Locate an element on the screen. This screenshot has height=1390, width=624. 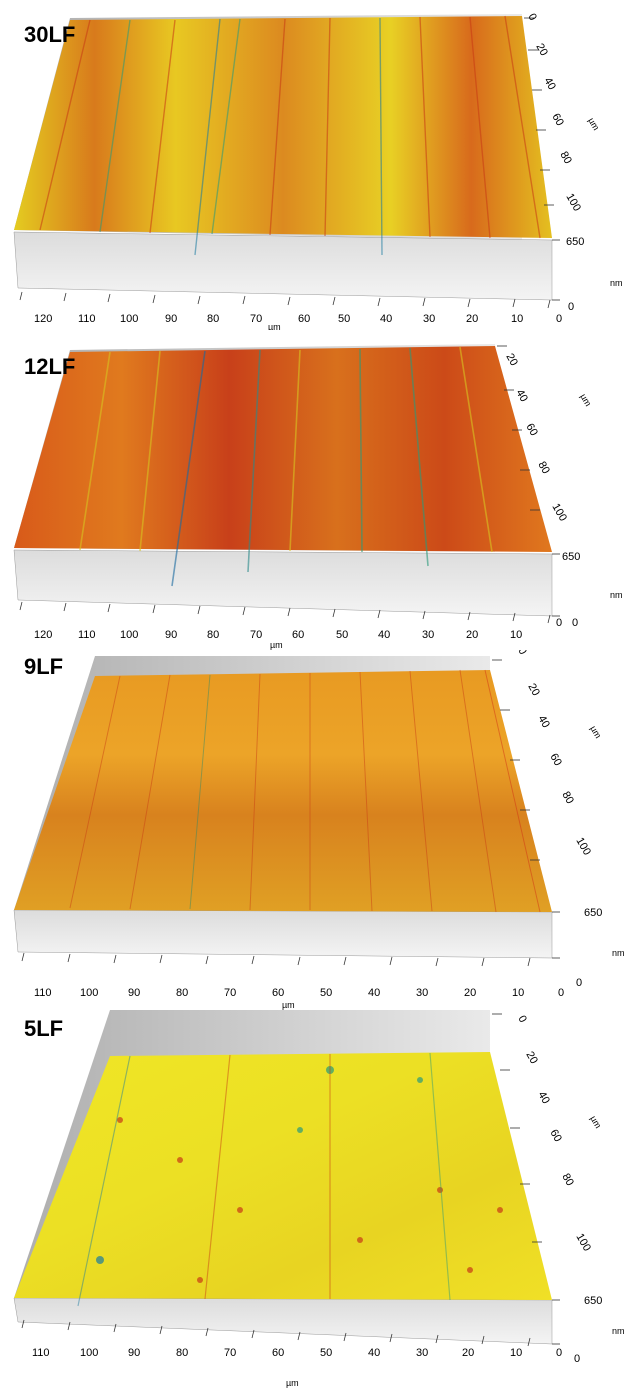
texture-spots is located at coordinates (299, 1174).